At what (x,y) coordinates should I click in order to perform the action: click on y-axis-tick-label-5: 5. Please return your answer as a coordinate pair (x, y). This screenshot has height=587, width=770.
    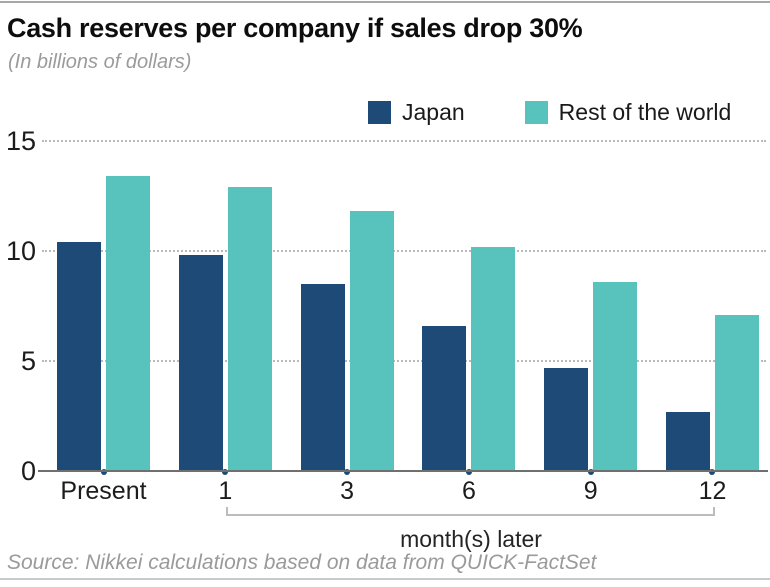
    Looking at the image, I should click on (28, 361).